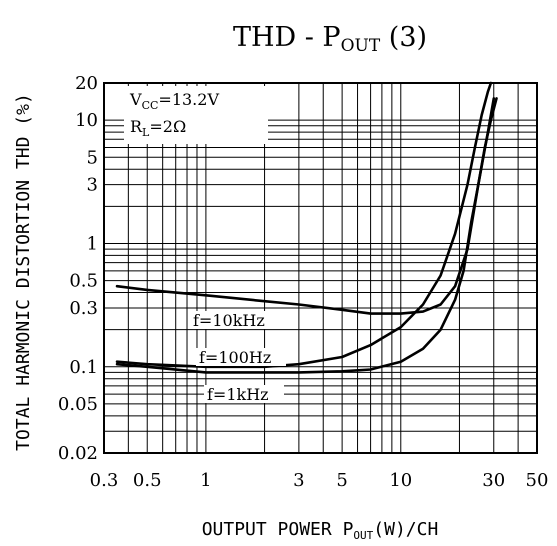 This screenshot has width=557, height=546. What do you see at coordinates (278, 529) in the screenshot?
I see `x-axis-label-main: OUTPUT POWER P` at bounding box center [278, 529].